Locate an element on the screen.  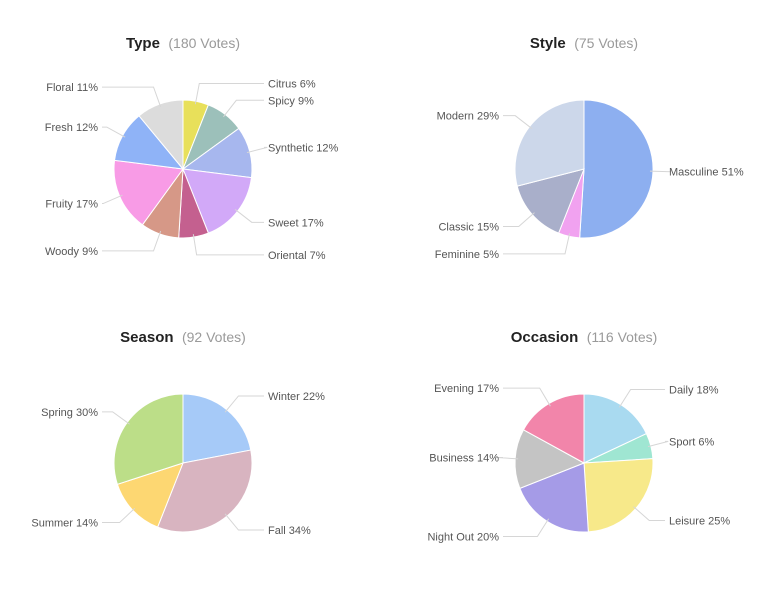
slice-label-masculine: Masculine 51% is located at coordinates (706, 173).